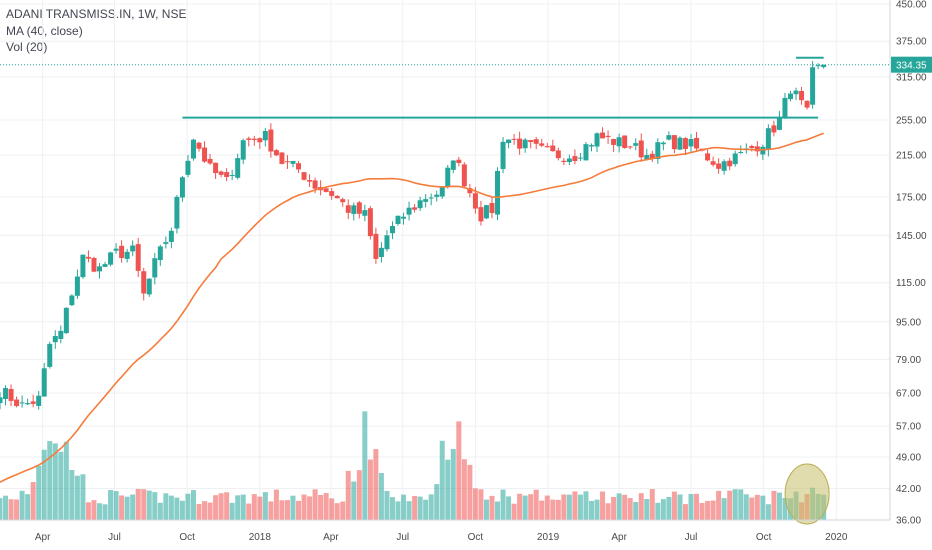  What do you see at coordinates (114, 537) in the screenshot?
I see `x-tick-label: Jul` at bounding box center [114, 537].